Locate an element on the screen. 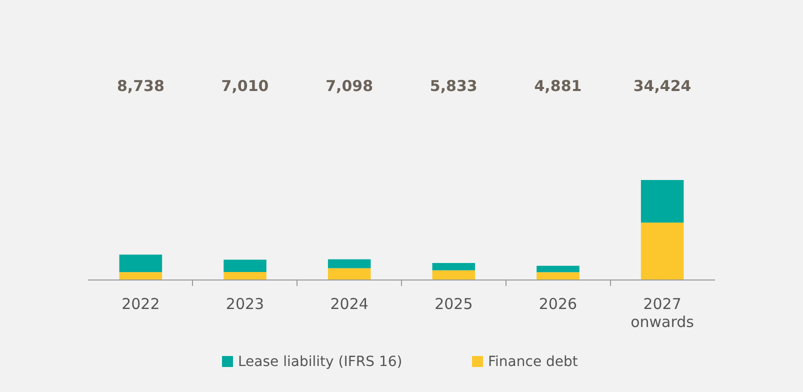 The width and height of the screenshot is (803, 392). text: 7,010 is located at coordinates (245, 86).